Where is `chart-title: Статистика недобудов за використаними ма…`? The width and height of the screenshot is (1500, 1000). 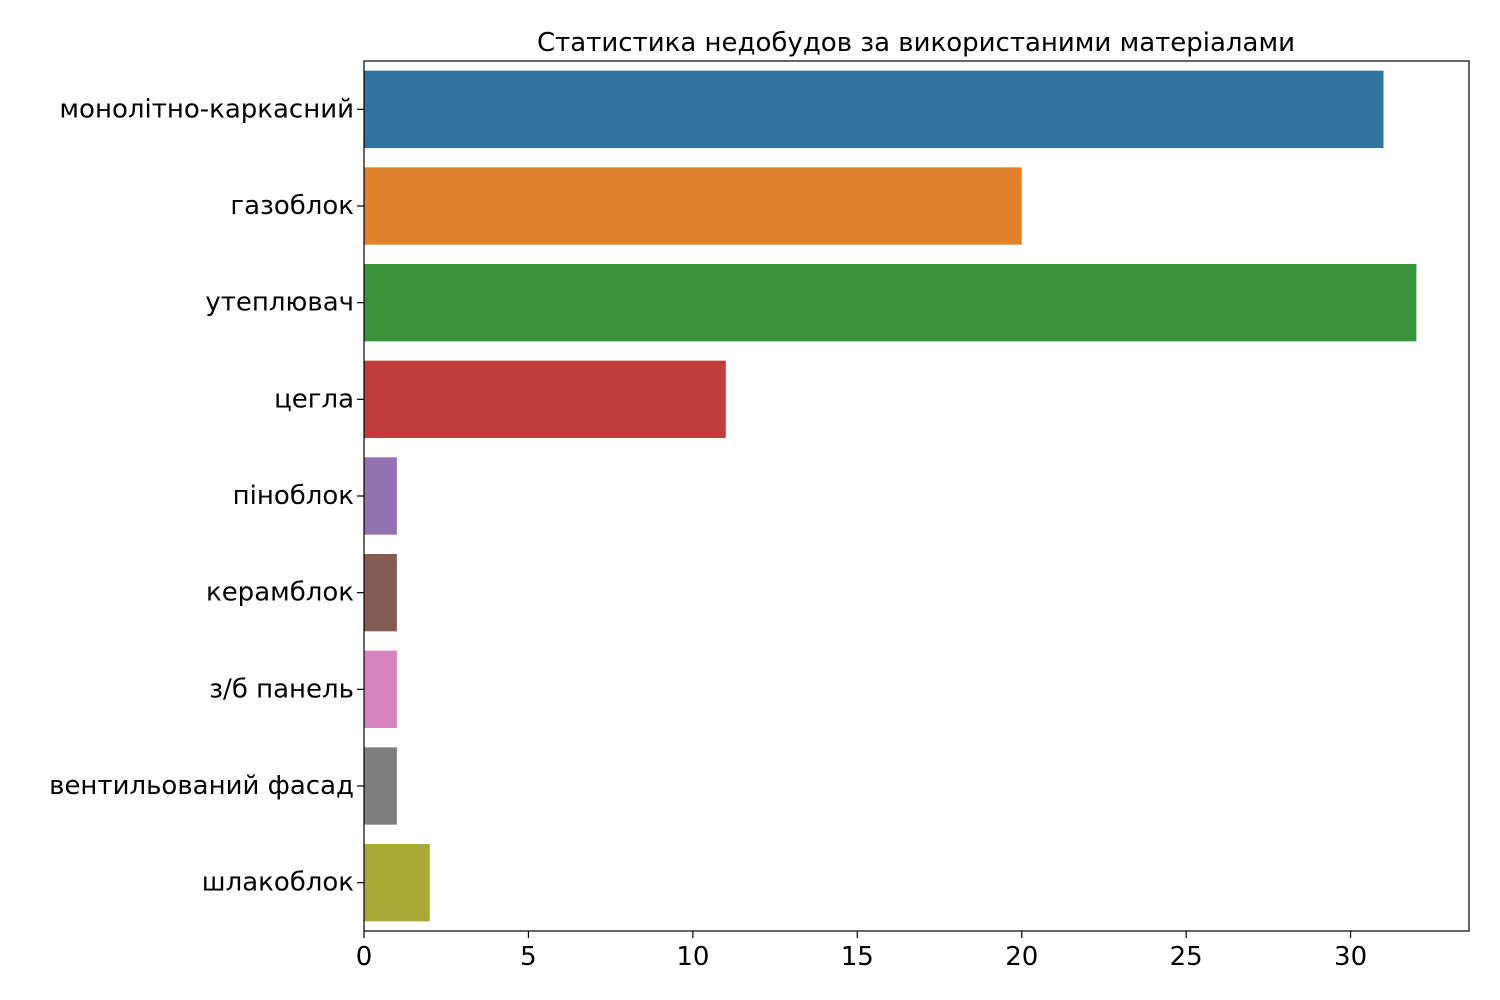 chart-title: Статистика недобудов за використаними ма… is located at coordinates (916, 43).